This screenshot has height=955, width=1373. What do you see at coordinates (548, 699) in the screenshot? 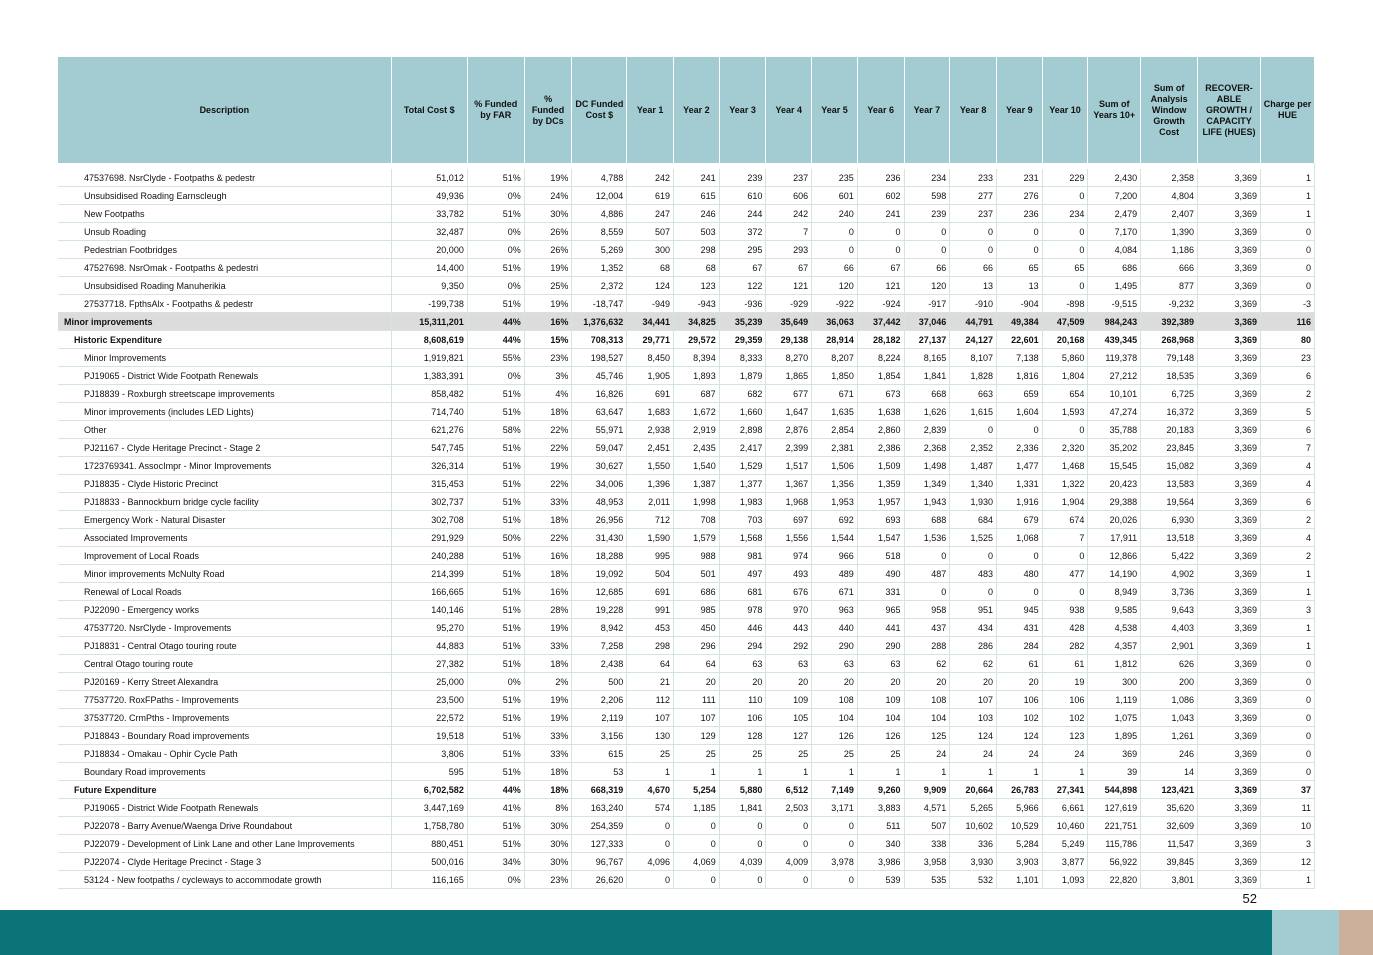
I see `table-cell: 19%` at bounding box center [548, 699].